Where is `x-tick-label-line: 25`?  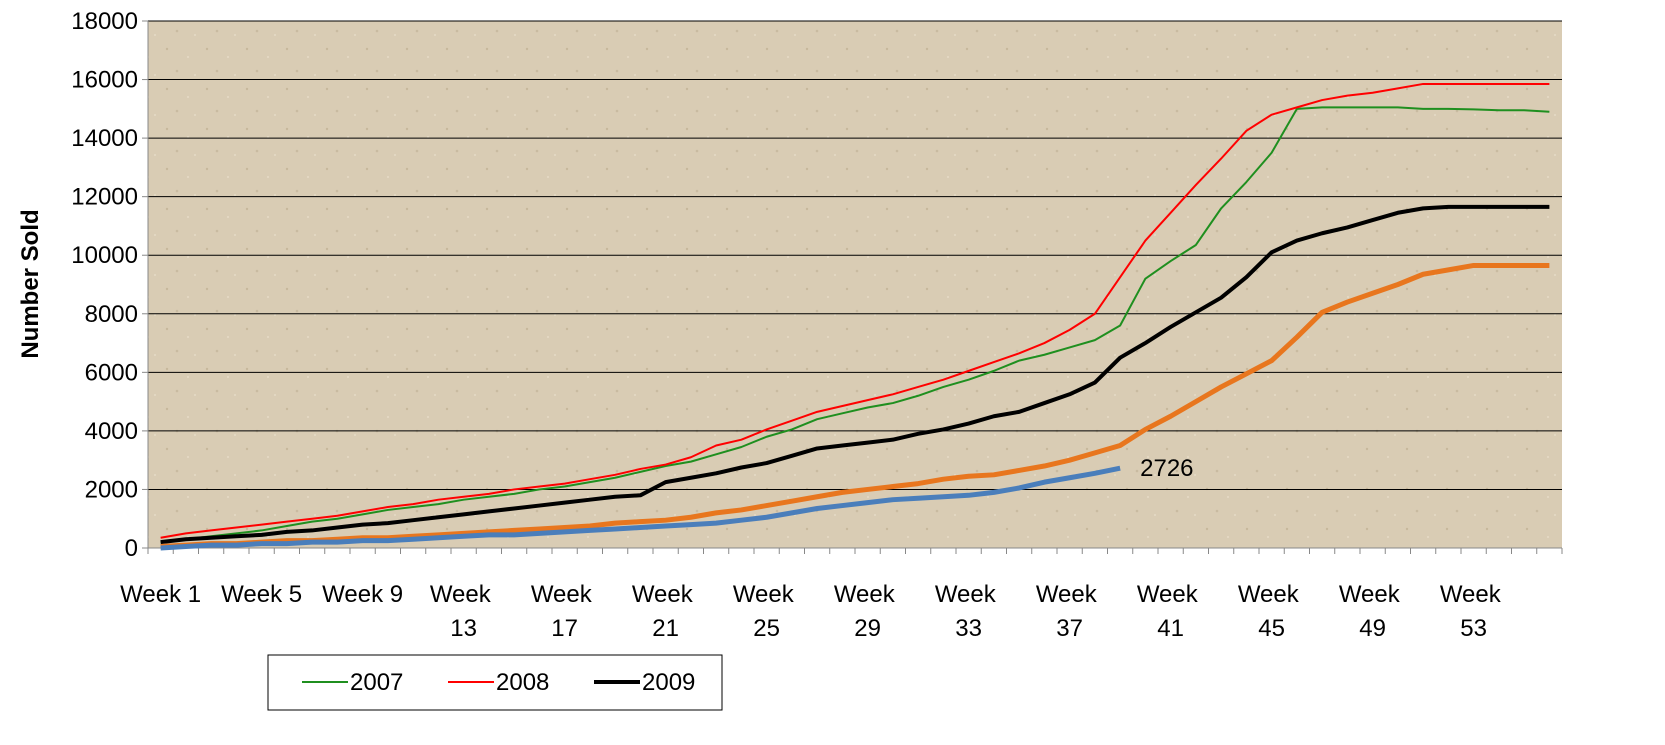
x-tick-label-line: 25 is located at coordinates (766, 628).